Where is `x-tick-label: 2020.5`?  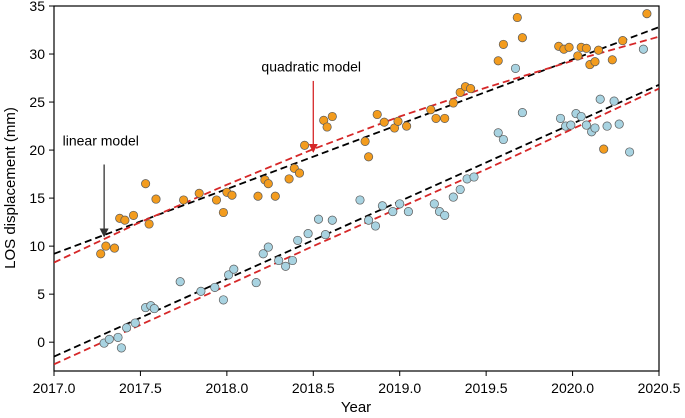 x-tick-label: 2020.5 is located at coordinates (659, 388).